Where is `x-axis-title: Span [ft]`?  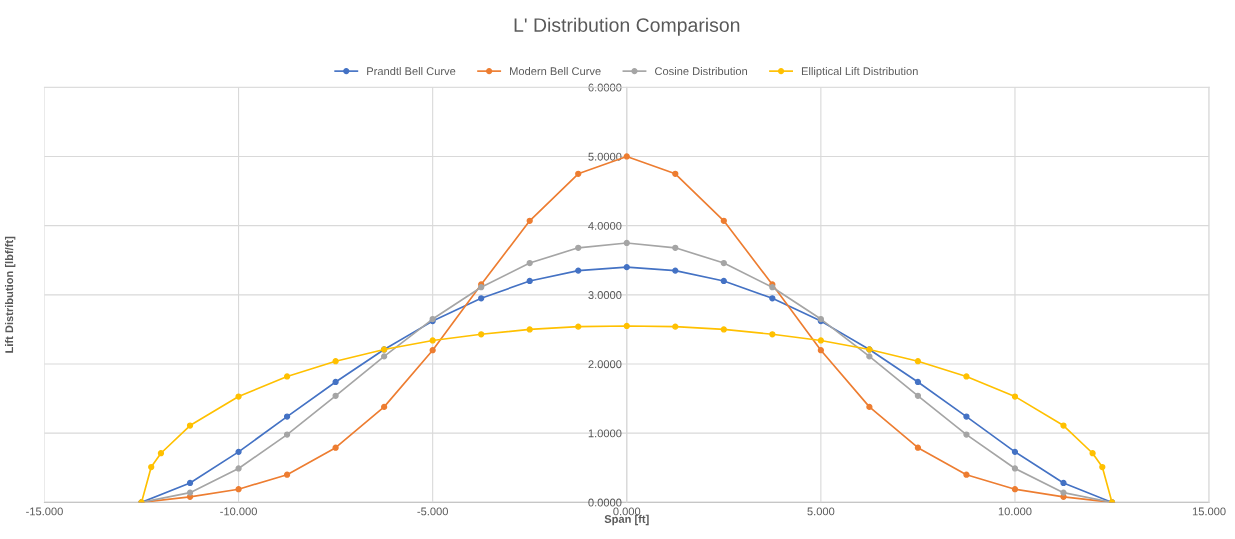
x-axis-title: Span [ft] is located at coordinates (626, 520).